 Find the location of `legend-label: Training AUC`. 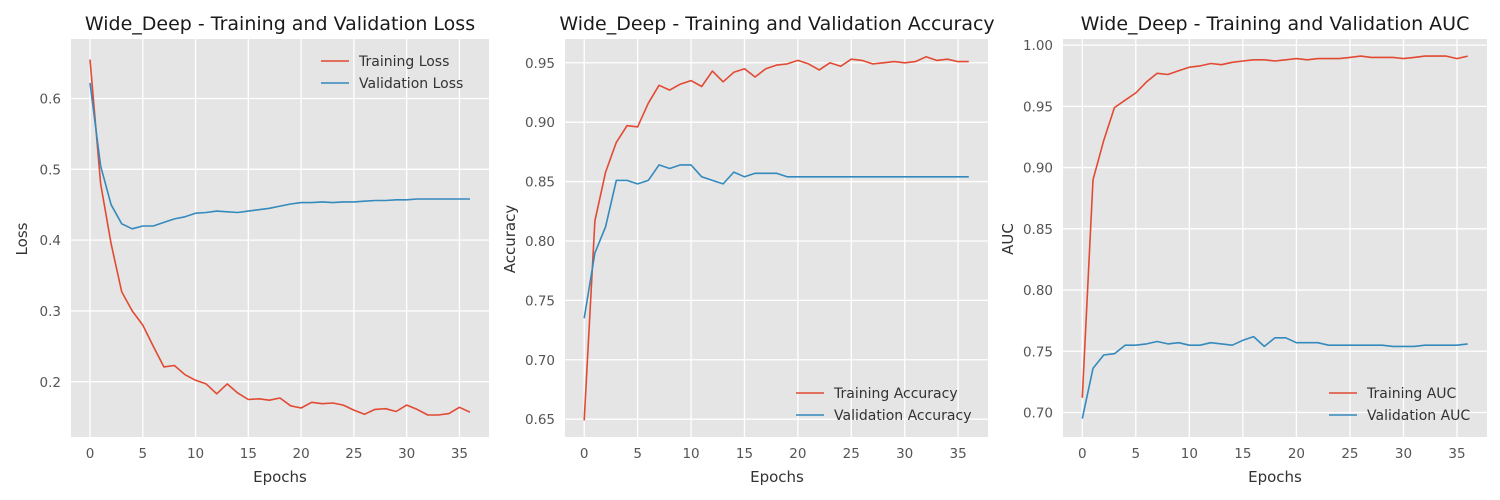

legend-label: Training AUC is located at coordinates (1411, 394).